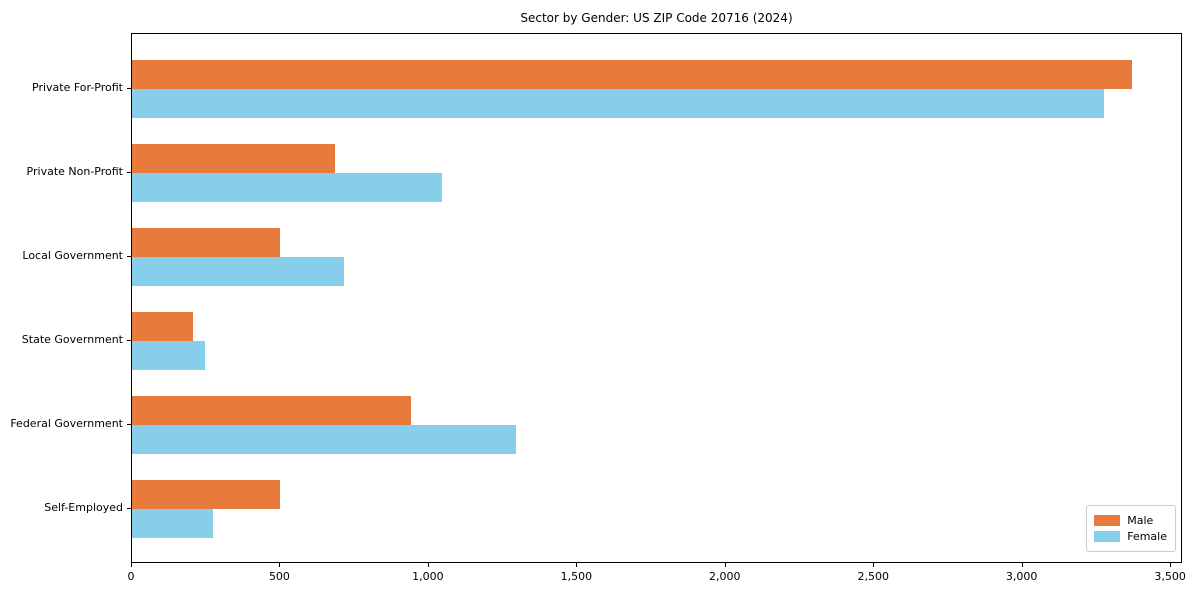 This screenshot has height=600, width=1200. I want to click on legend: Male Female, so click(1131, 528).